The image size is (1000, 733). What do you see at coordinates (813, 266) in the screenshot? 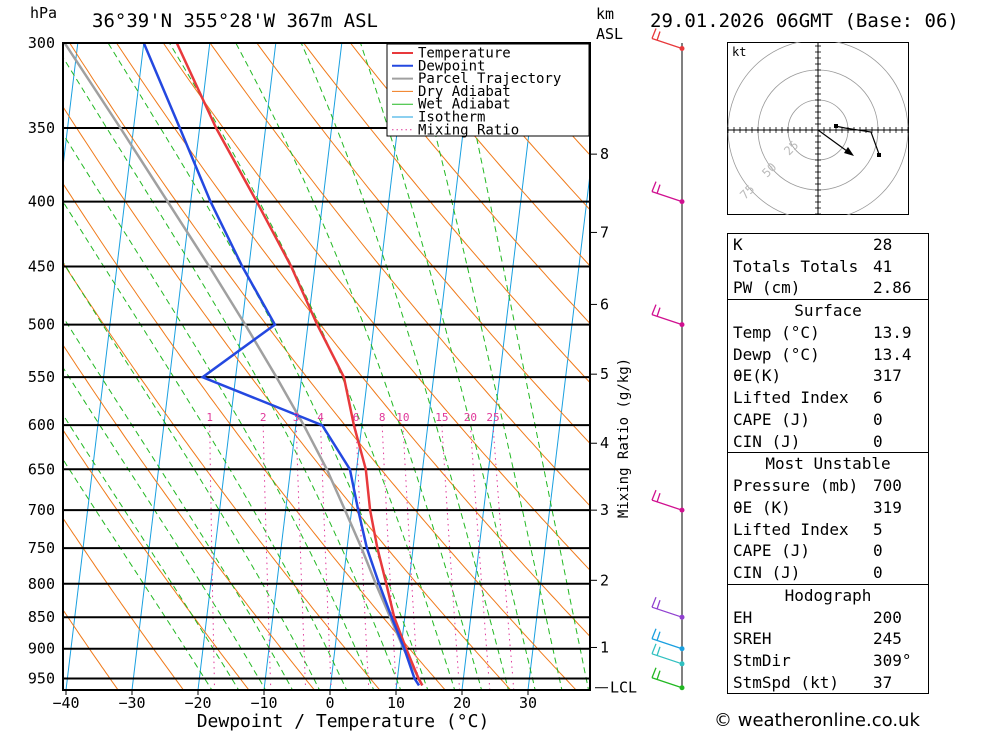
I see `index-row-totals: Totals Totals 41` at bounding box center [813, 266].